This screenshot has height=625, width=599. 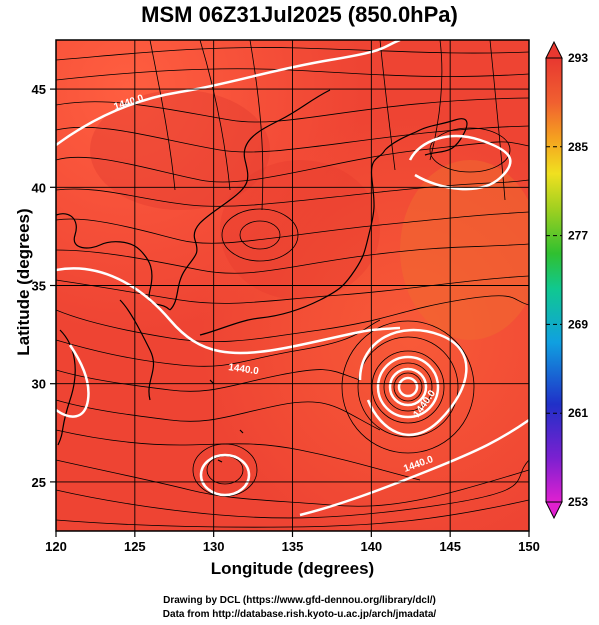 What do you see at coordinates (39, 482) in the screenshot?
I see `y-tick-label: 25` at bounding box center [39, 482].